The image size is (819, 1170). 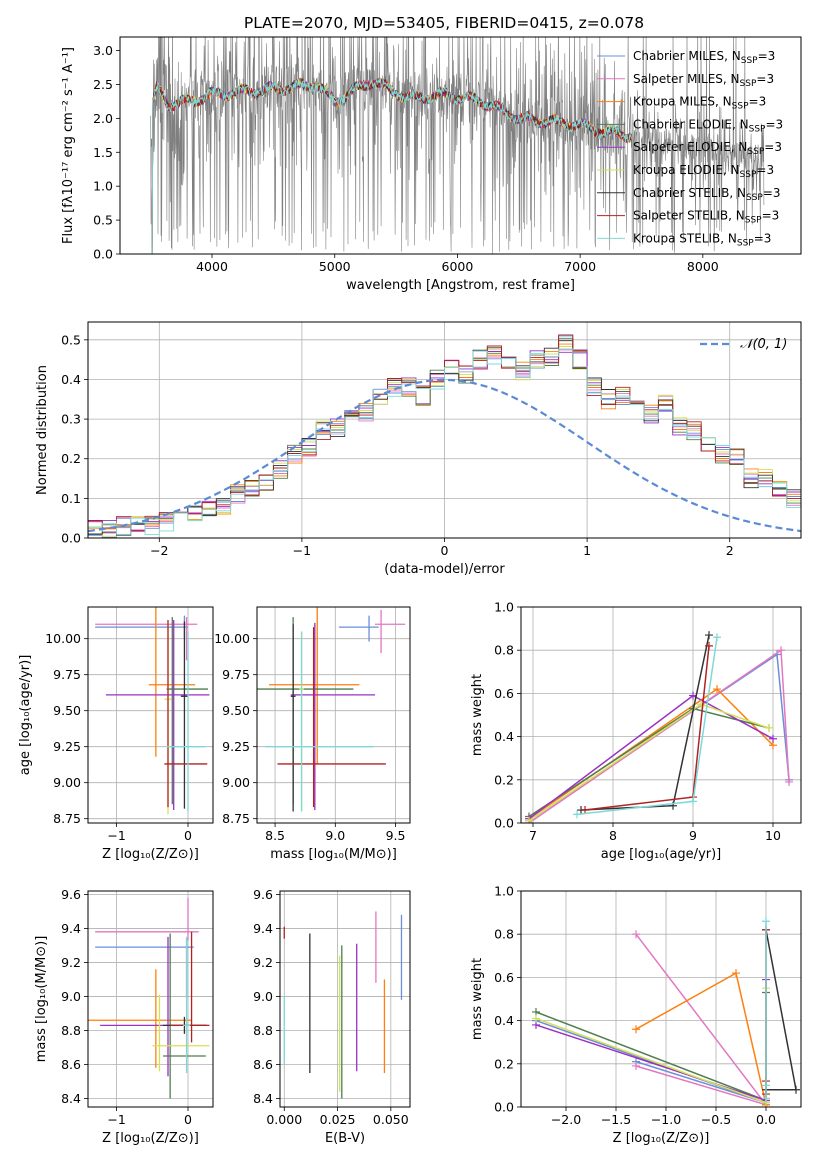 What do you see at coordinates (504, 977) in the screenshot?
I see `y-tick-label: 0.6` at bounding box center [504, 977].